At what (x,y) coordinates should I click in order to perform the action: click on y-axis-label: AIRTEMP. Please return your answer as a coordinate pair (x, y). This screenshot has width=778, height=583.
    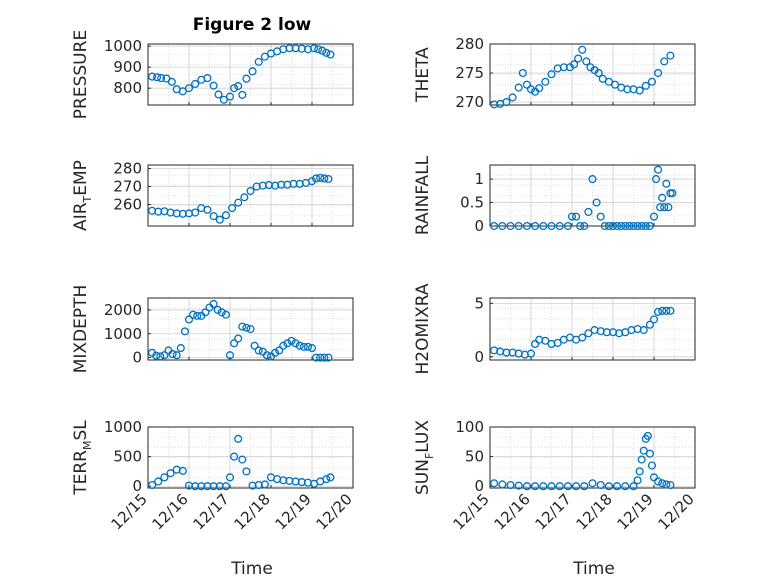
    Looking at the image, I should click on (82, 195).